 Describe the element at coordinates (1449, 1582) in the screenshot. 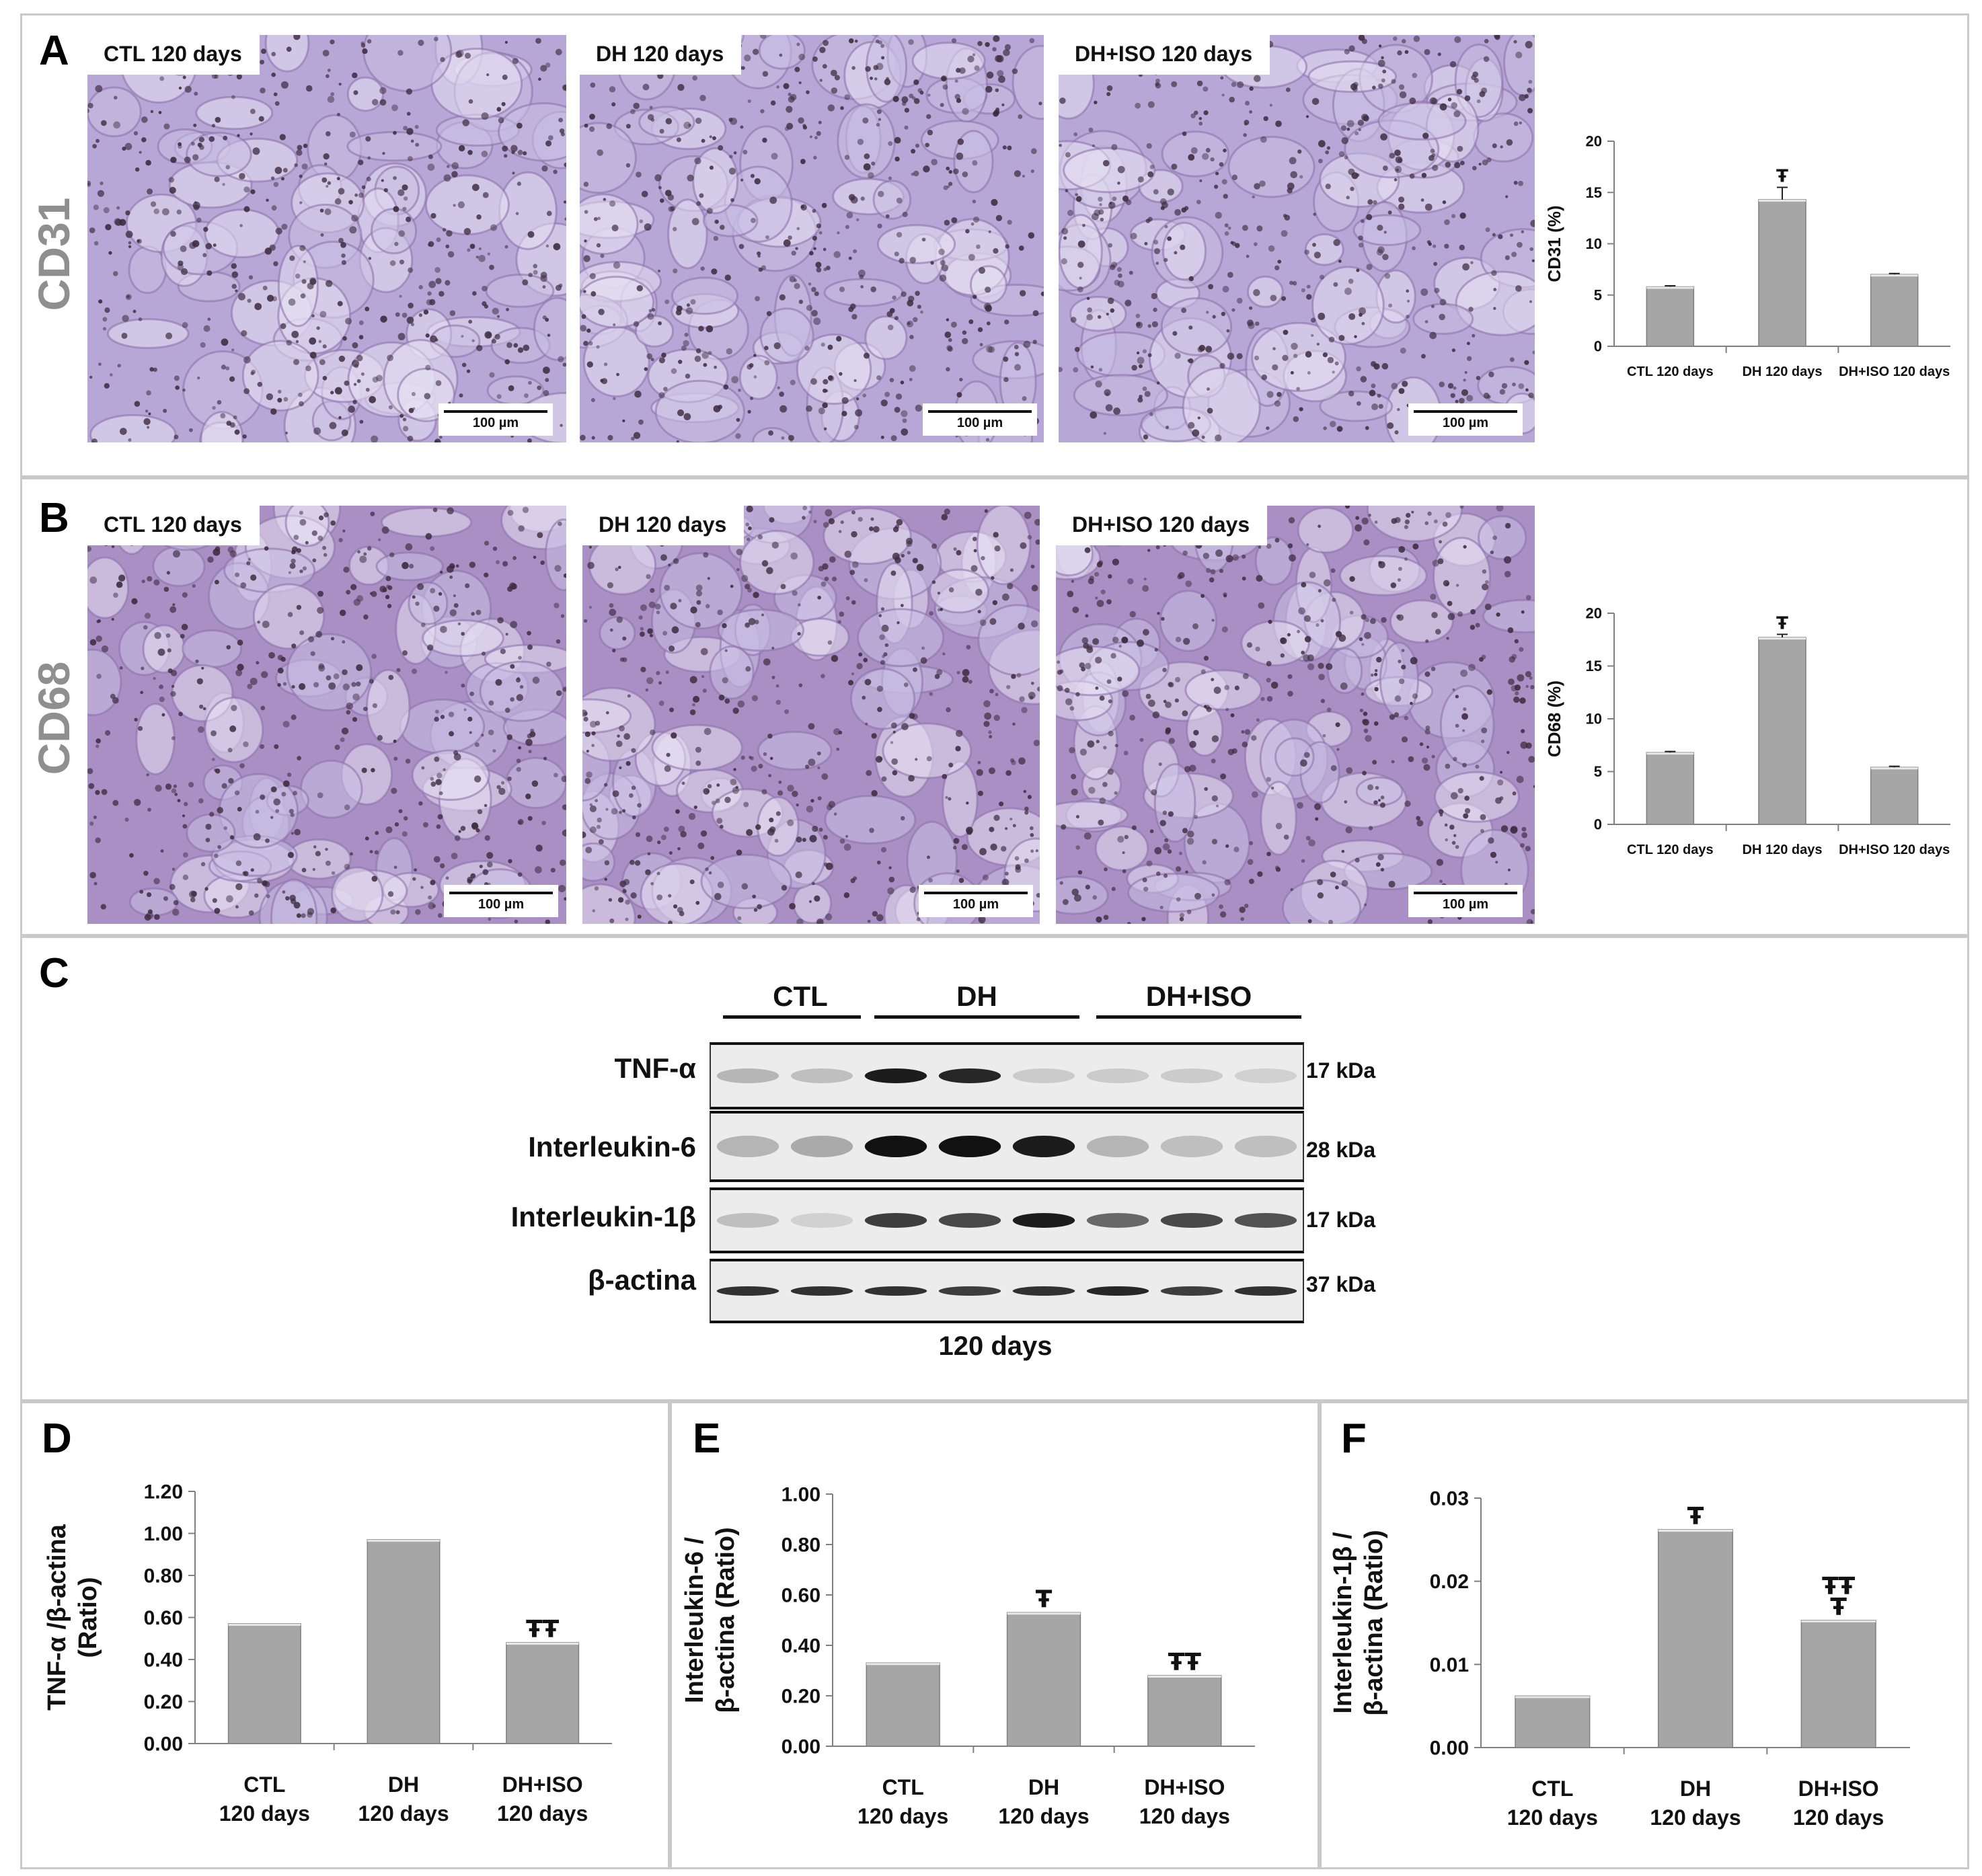

I see `y-tick-label: 0.02` at that location.